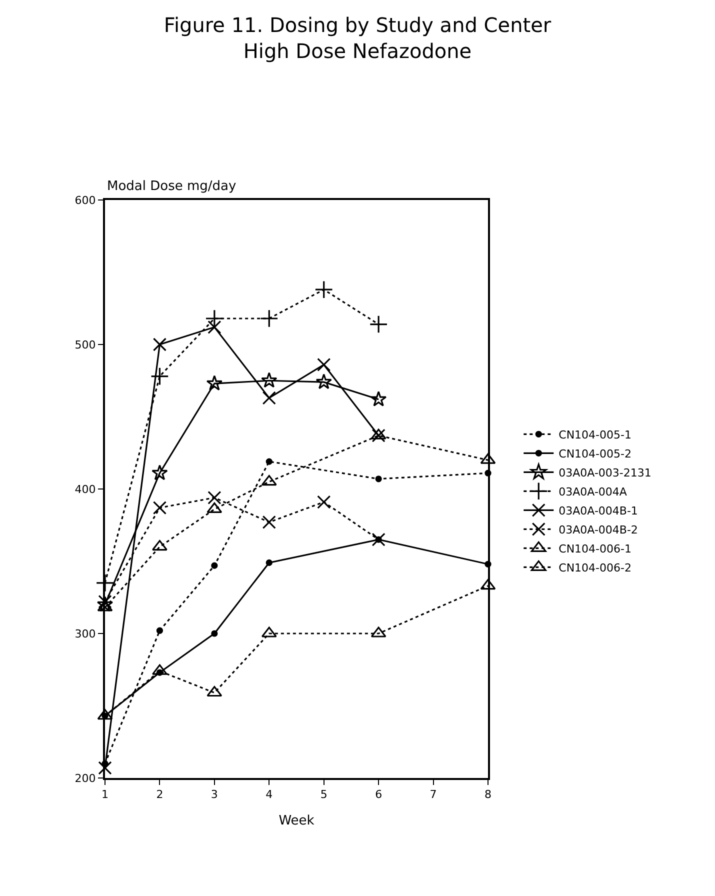  What do you see at coordinates (160, 795) in the screenshot?
I see `x-tick-label: 2` at bounding box center [160, 795].